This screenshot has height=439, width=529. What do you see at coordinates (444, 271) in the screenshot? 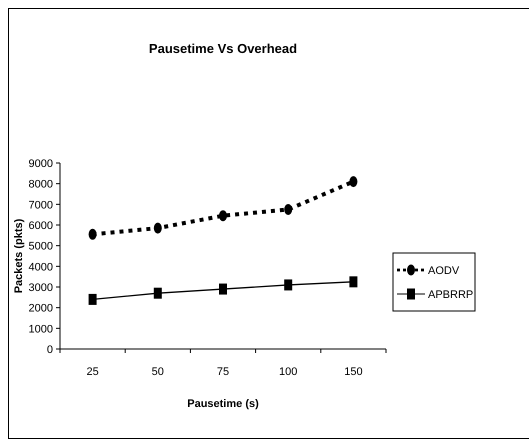
I see `legend-label: AODV` at bounding box center [444, 271].